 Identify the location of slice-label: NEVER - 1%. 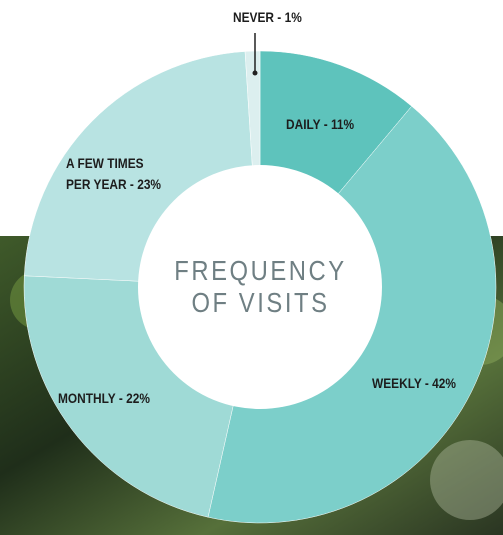
(267, 17).